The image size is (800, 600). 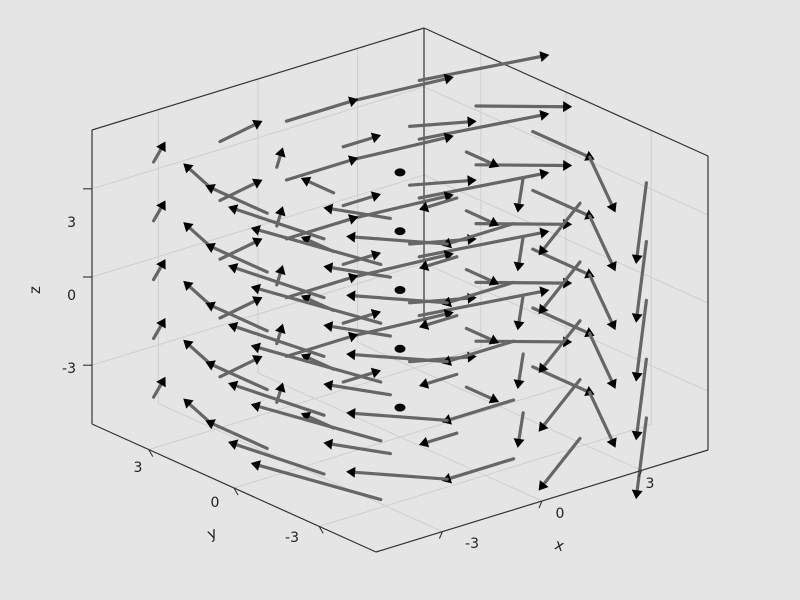 I want to click on frame-edge-back-top-left, so click(x=258, y=79).